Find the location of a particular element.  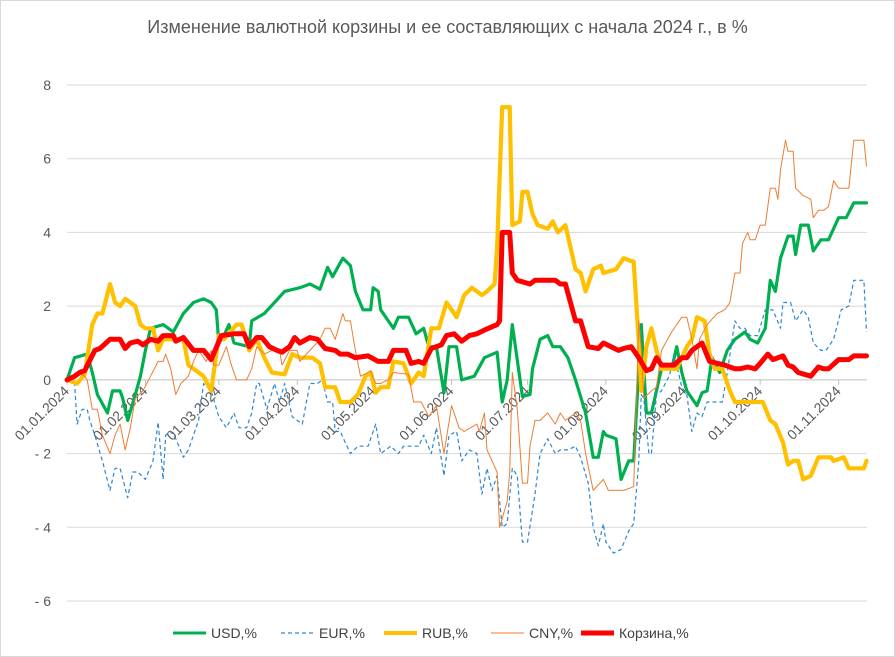

legend-label-rub: RUB,% is located at coordinates (445, 633).